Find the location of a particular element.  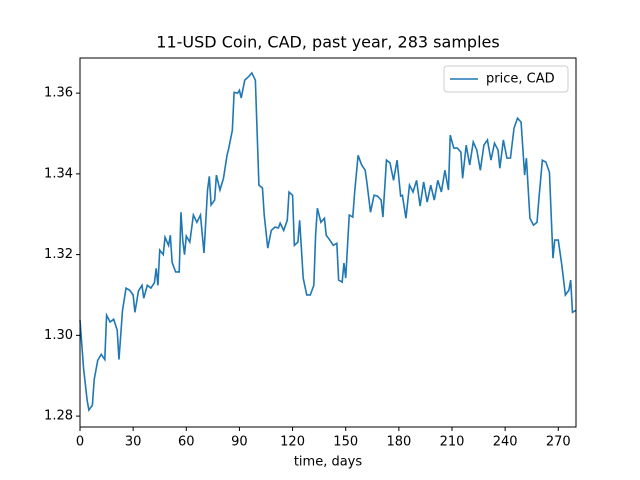

x-tick-label: 60 is located at coordinates (186, 442).